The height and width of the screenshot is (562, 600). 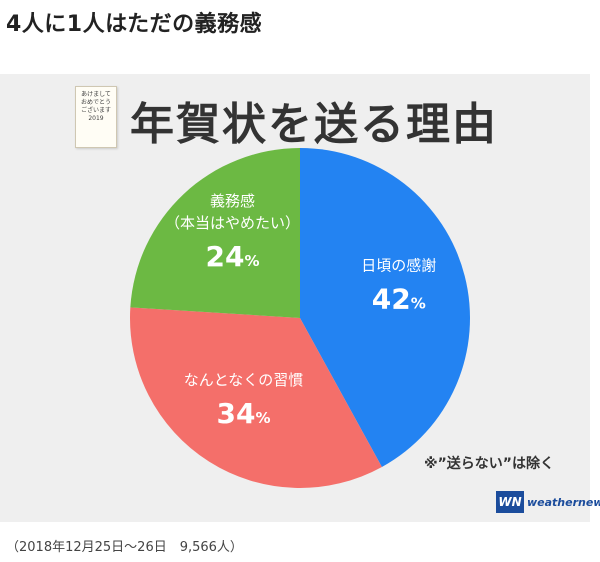 What do you see at coordinates (563, 502) in the screenshot?
I see `logo-text: weathernews` at bounding box center [563, 502].